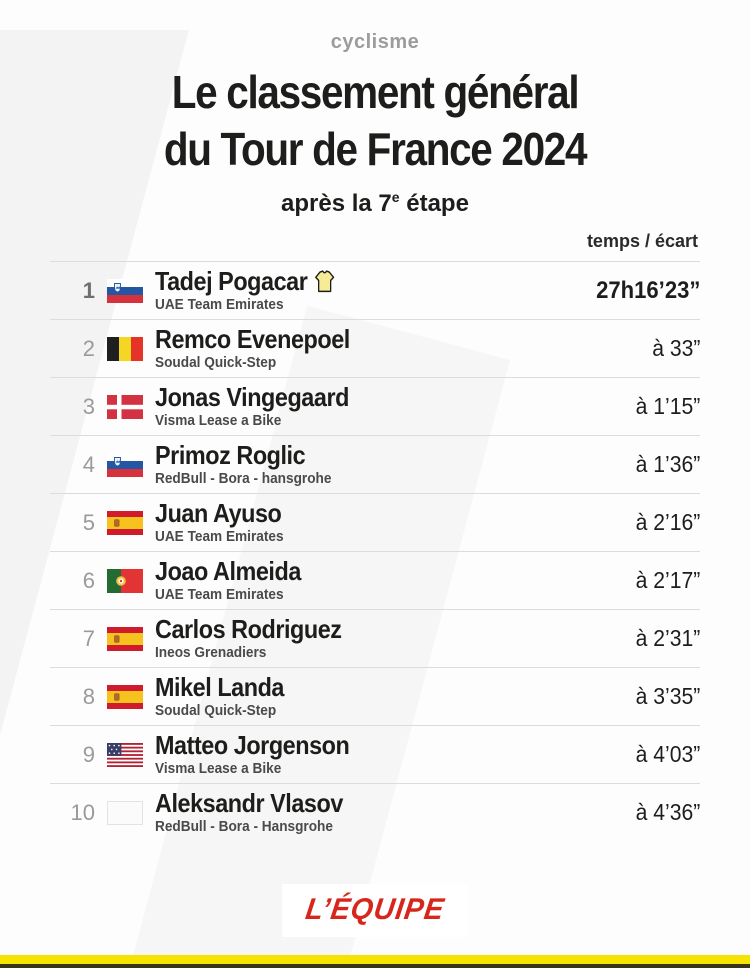 This screenshot has height=968, width=750. What do you see at coordinates (252, 744) in the screenshot?
I see `rider-name: Matteo Jorgenson` at bounding box center [252, 744].